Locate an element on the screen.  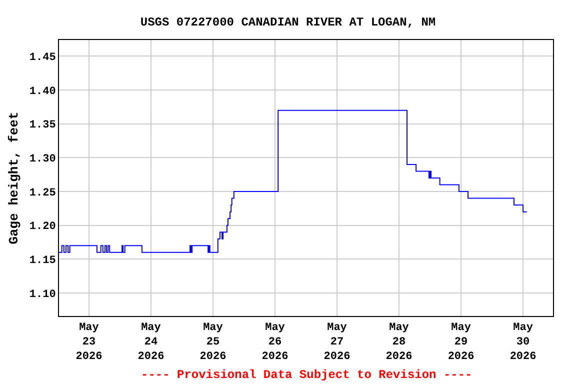
x-tick-label: May 26 2026 is located at coordinates (275, 342).